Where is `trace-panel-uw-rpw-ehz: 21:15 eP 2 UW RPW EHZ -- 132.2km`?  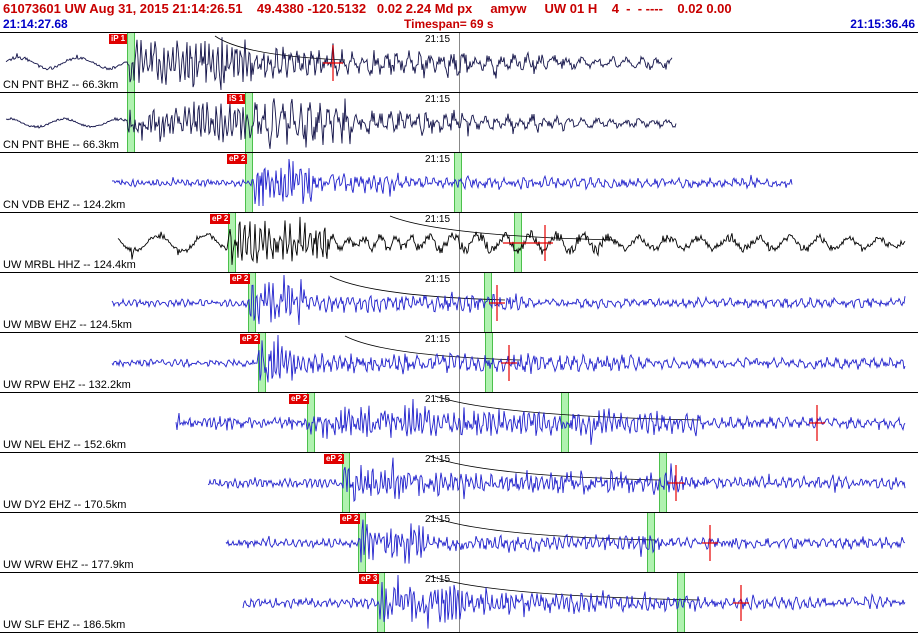
trace-panel-uw-rpw-ehz: 21:15 eP 2 UW RPW EHZ -- 132.2km is located at coordinates (459, 362).